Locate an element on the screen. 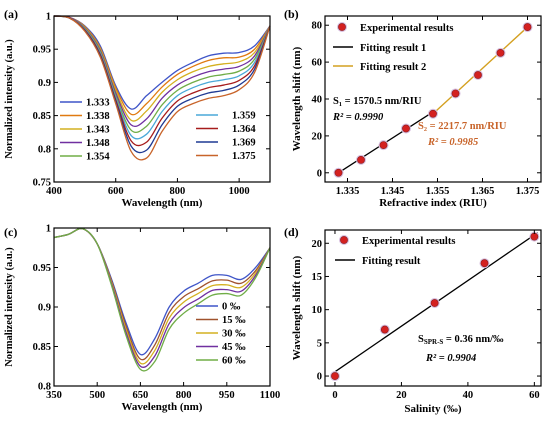 The image size is (550, 427). panel-a-label: (a) is located at coordinates (11, 14).